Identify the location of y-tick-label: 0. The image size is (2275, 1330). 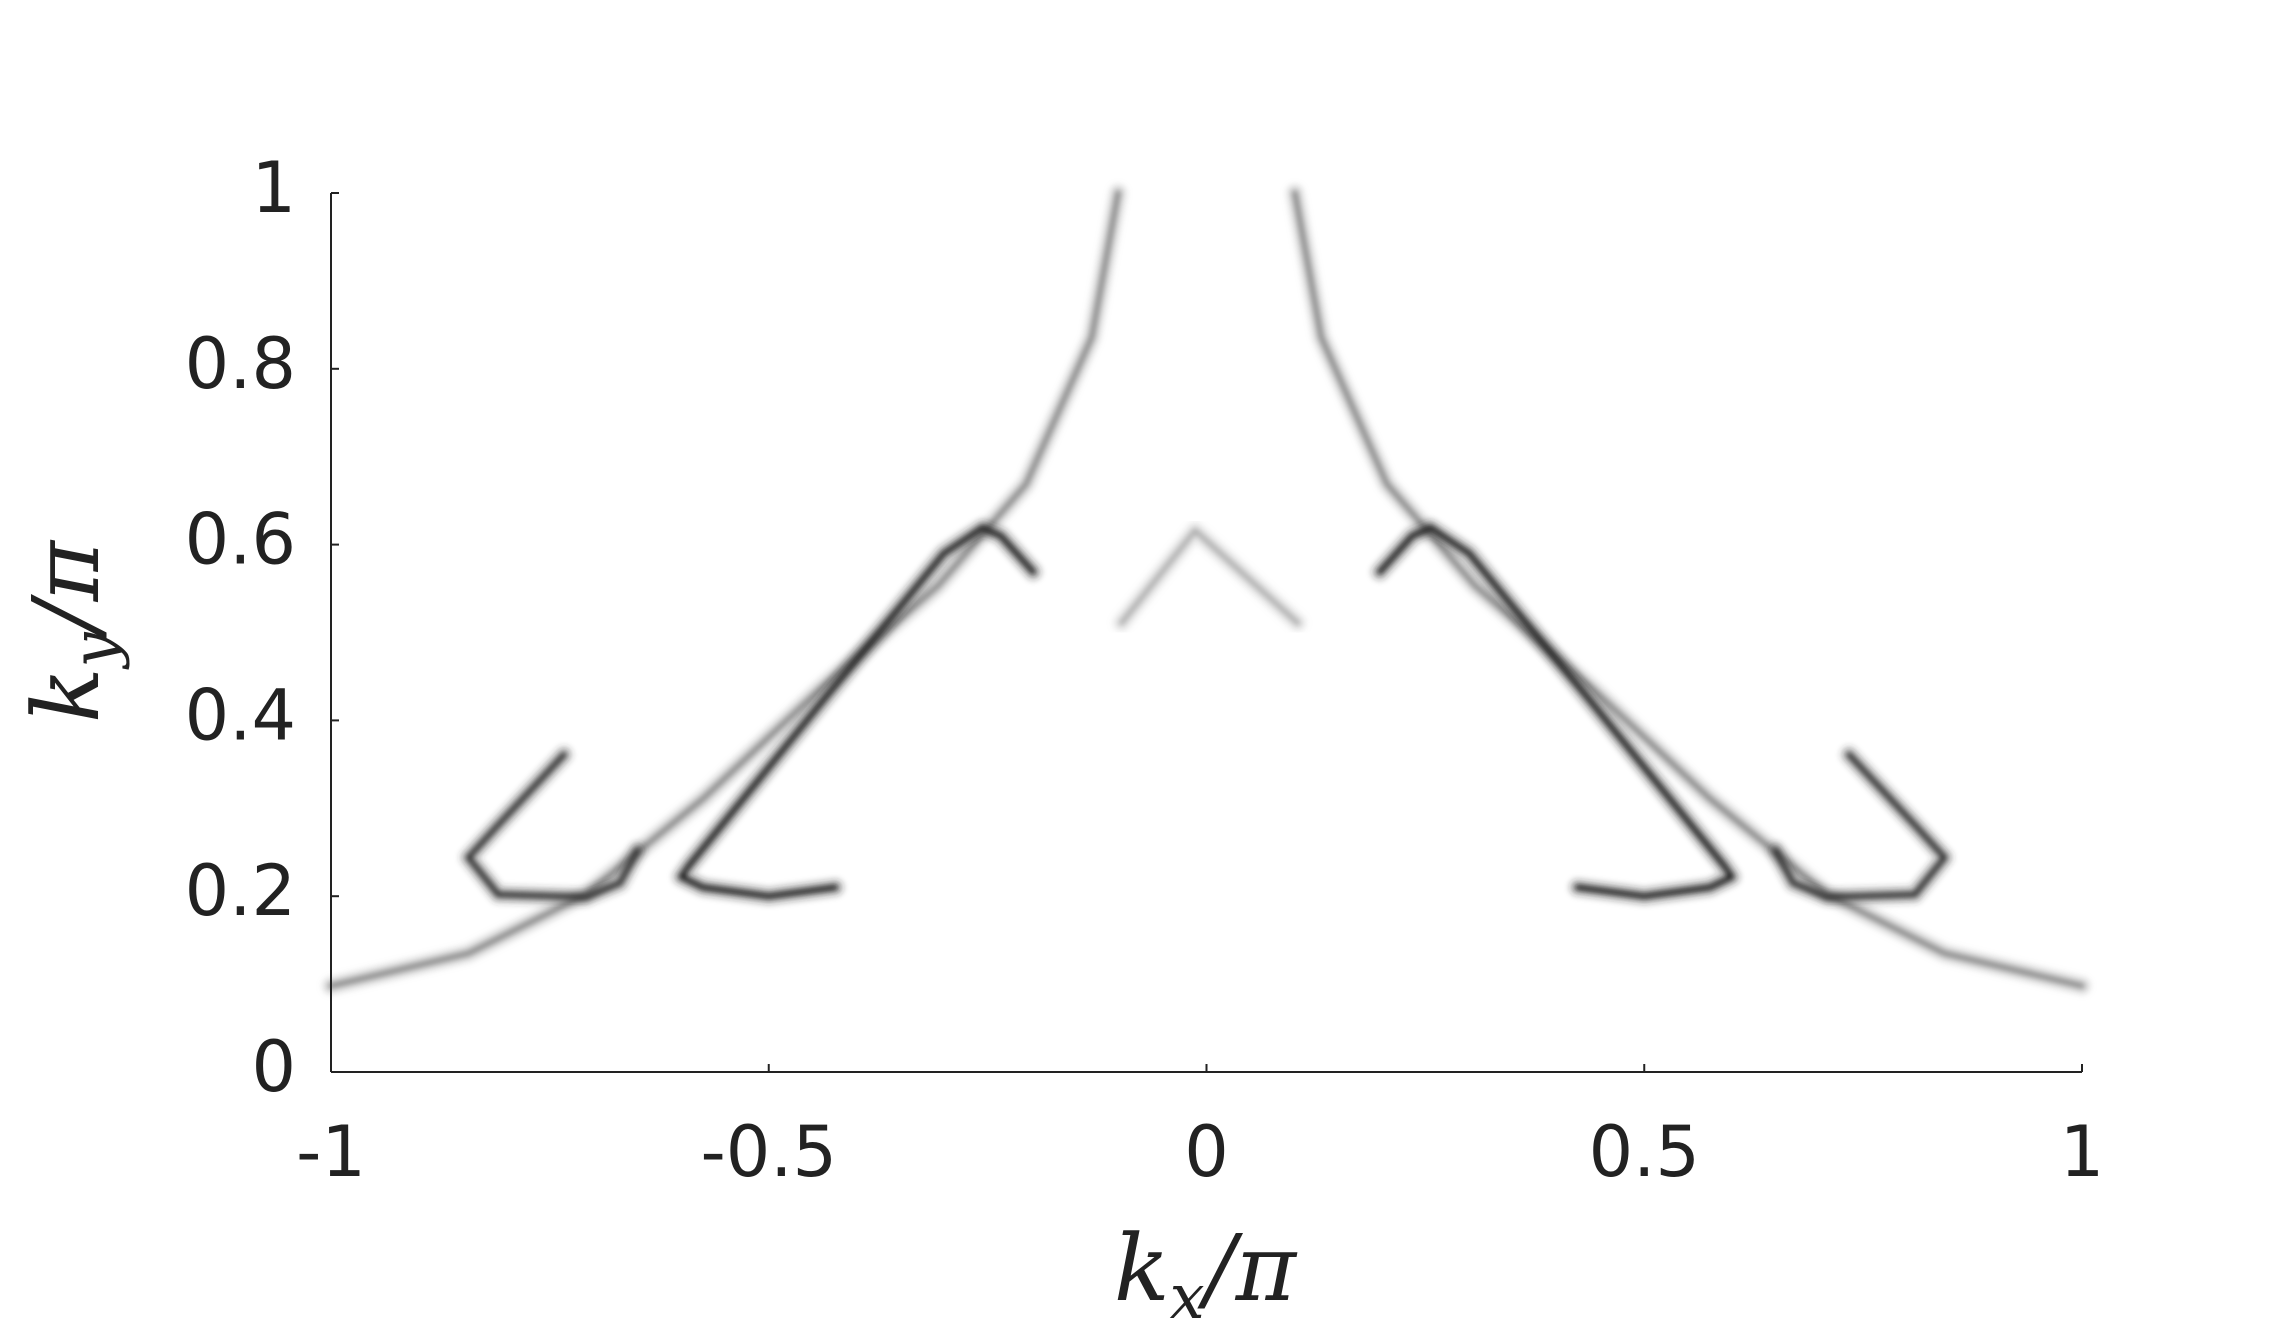
(273, 1067).